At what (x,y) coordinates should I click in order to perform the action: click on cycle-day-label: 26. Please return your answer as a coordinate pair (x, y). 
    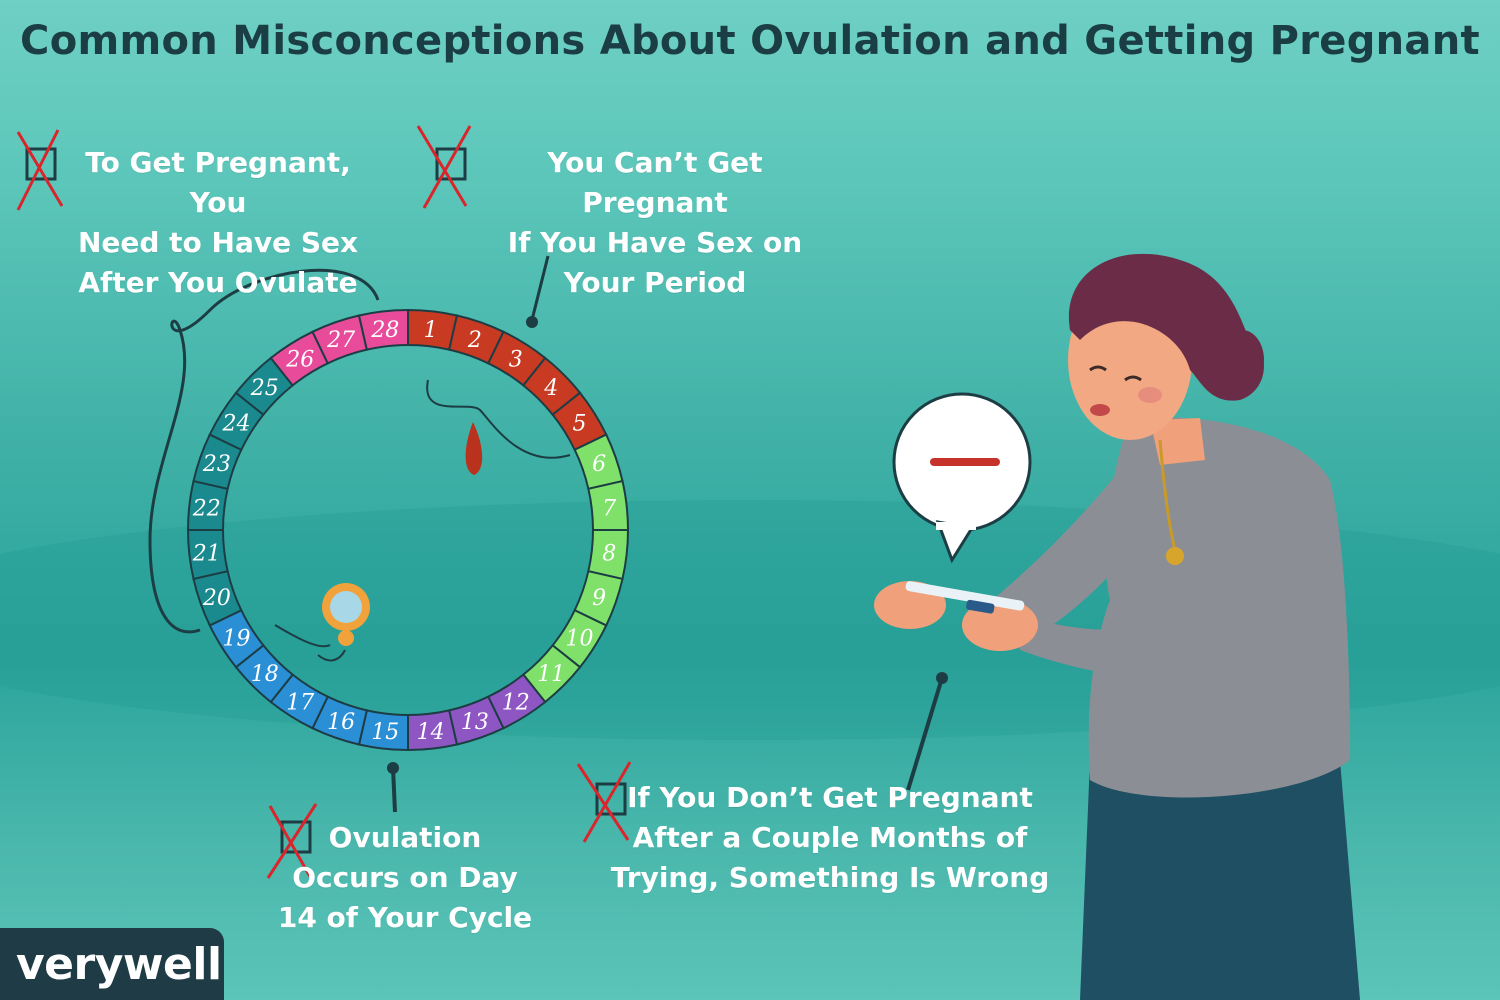
    Looking at the image, I should click on (299, 360).